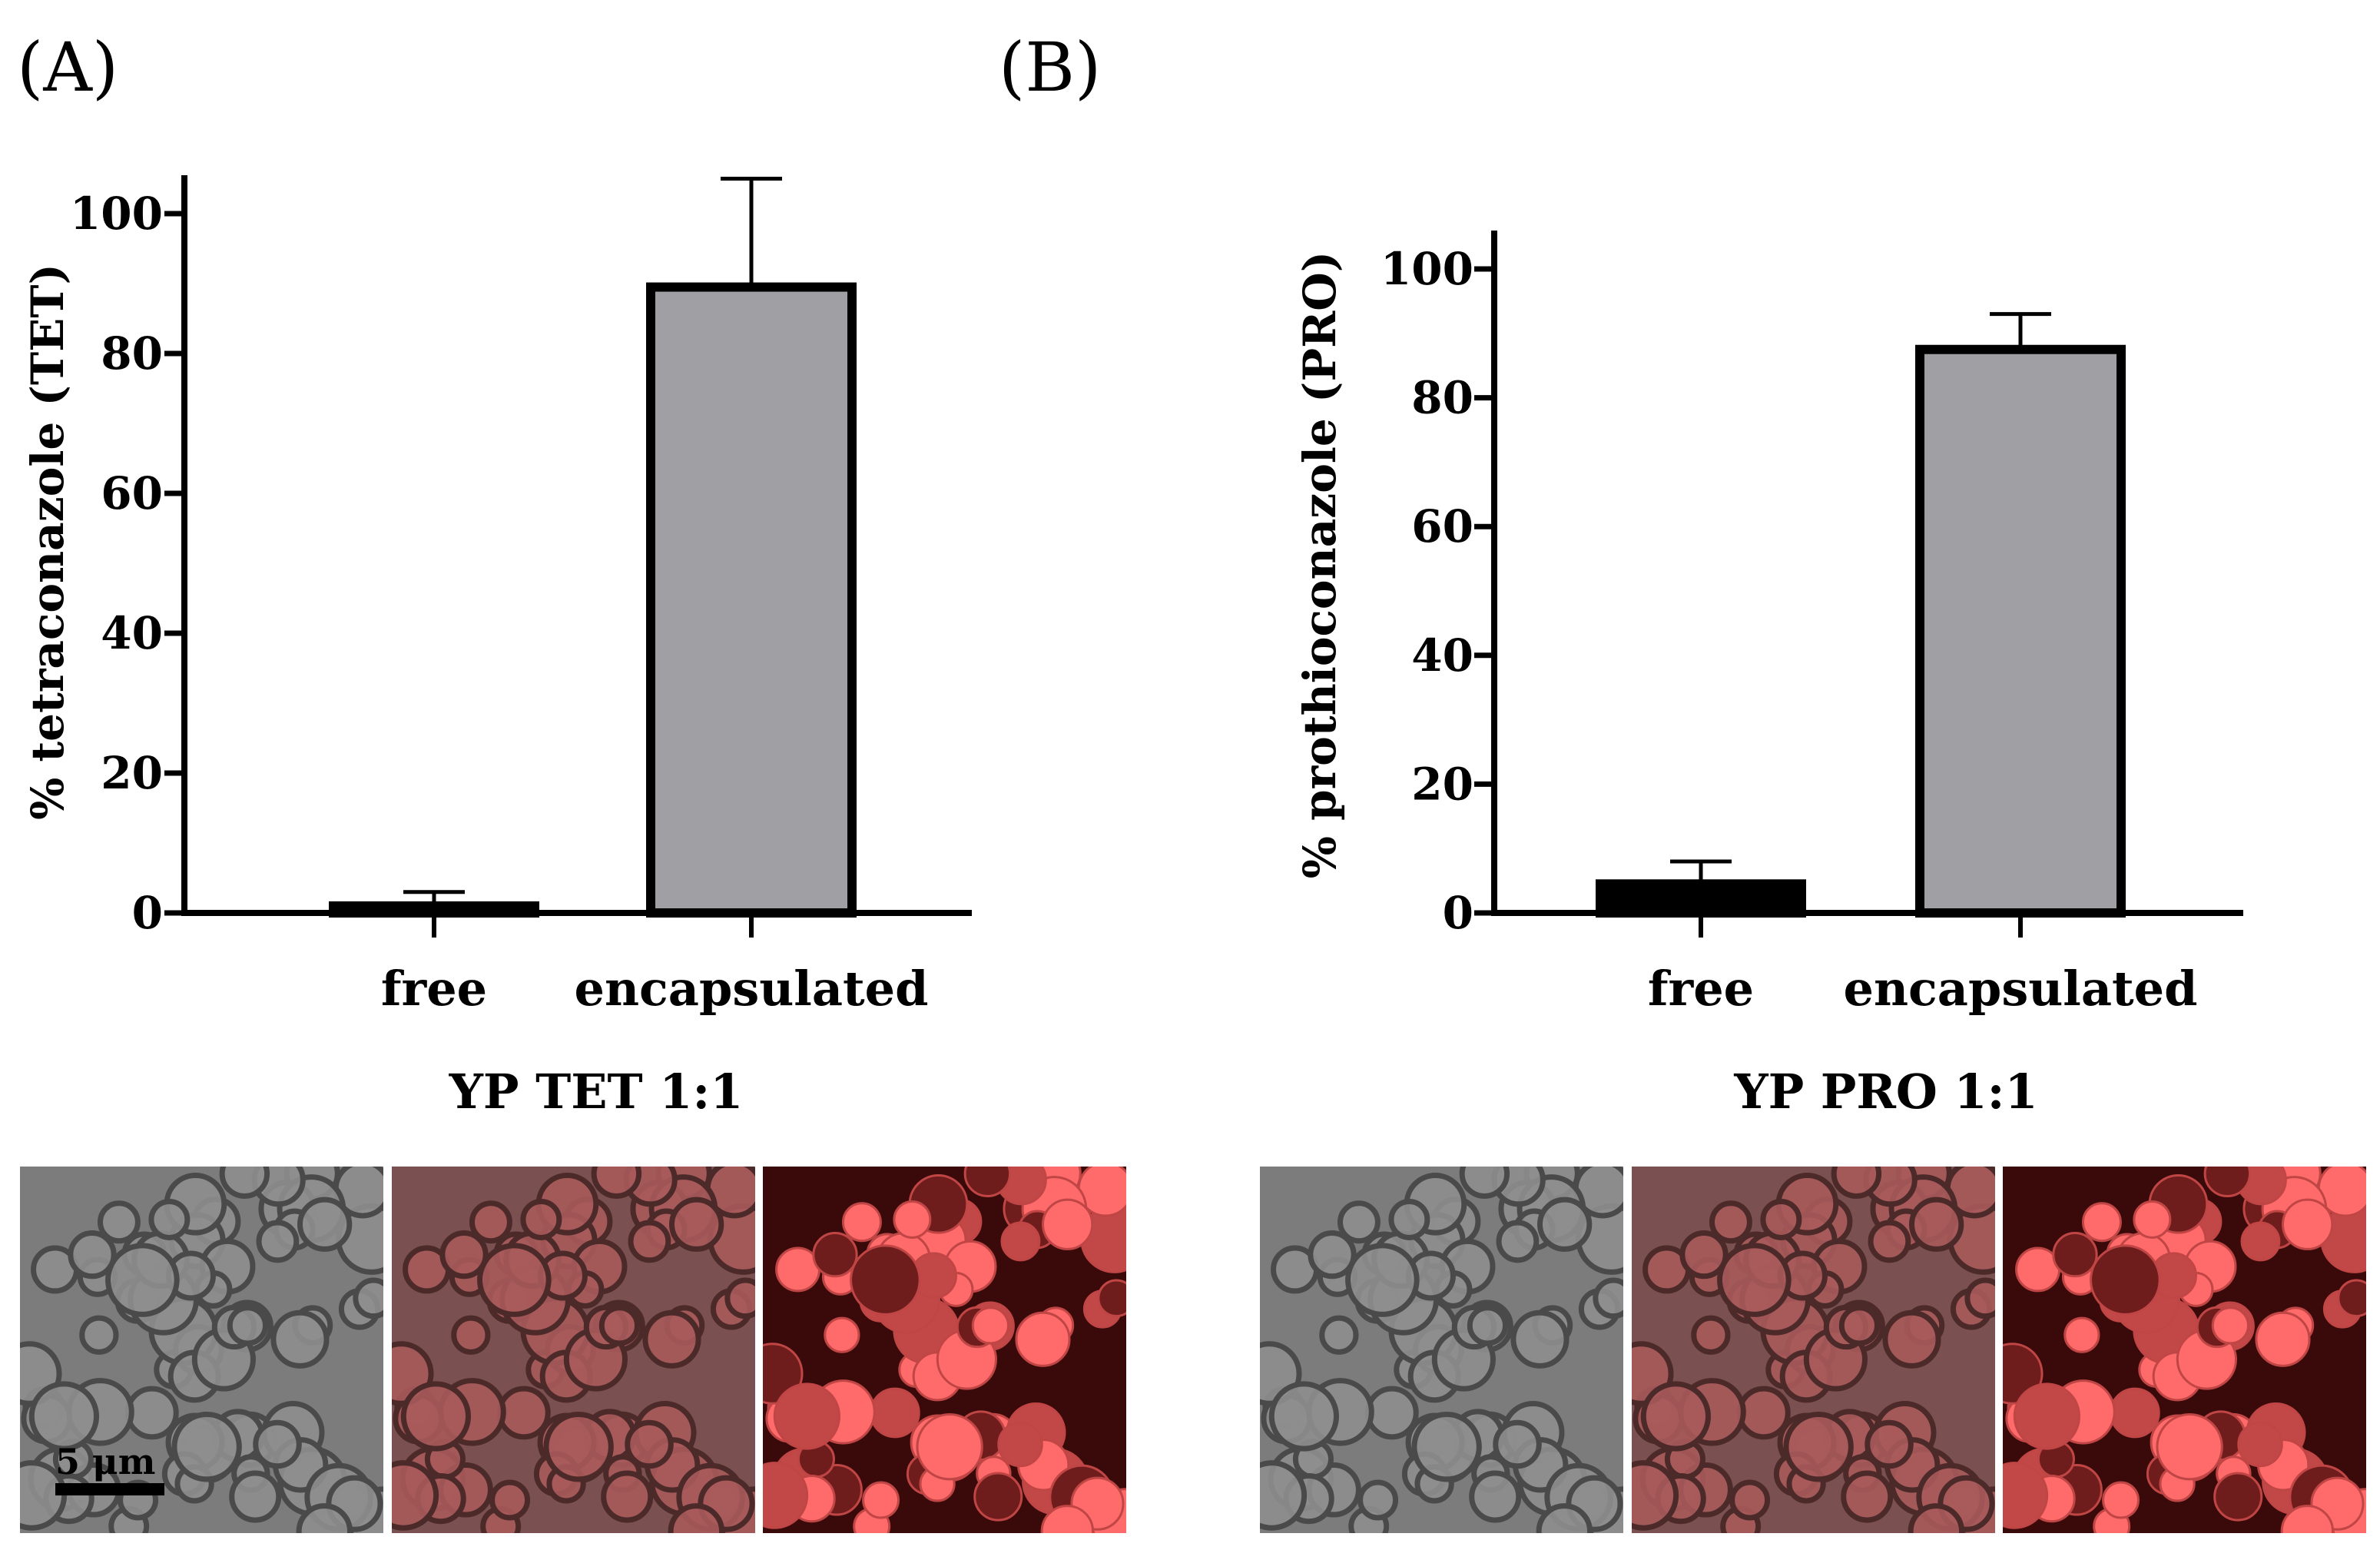 The width and height of the screenshot is (2380, 1550). What do you see at coordinates (592, 541) in the screenshot?
I see `chart-a-error-bars` at bounding box center [592, 541].